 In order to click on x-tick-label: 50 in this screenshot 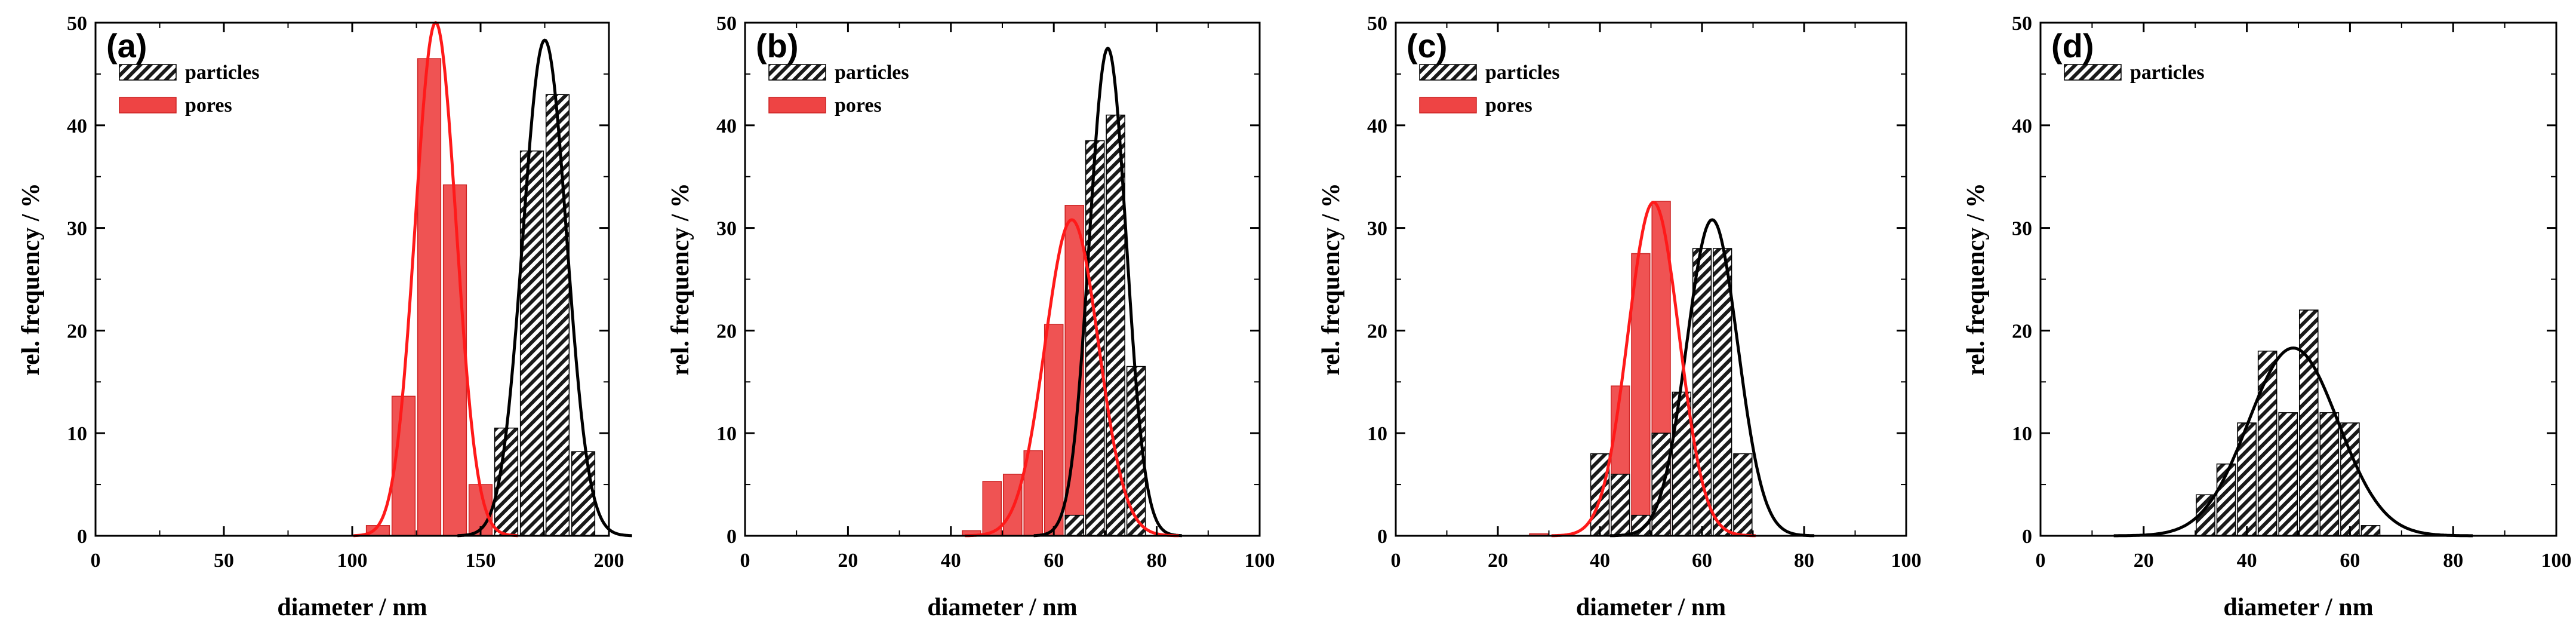, I will do `click(224, 561)`.